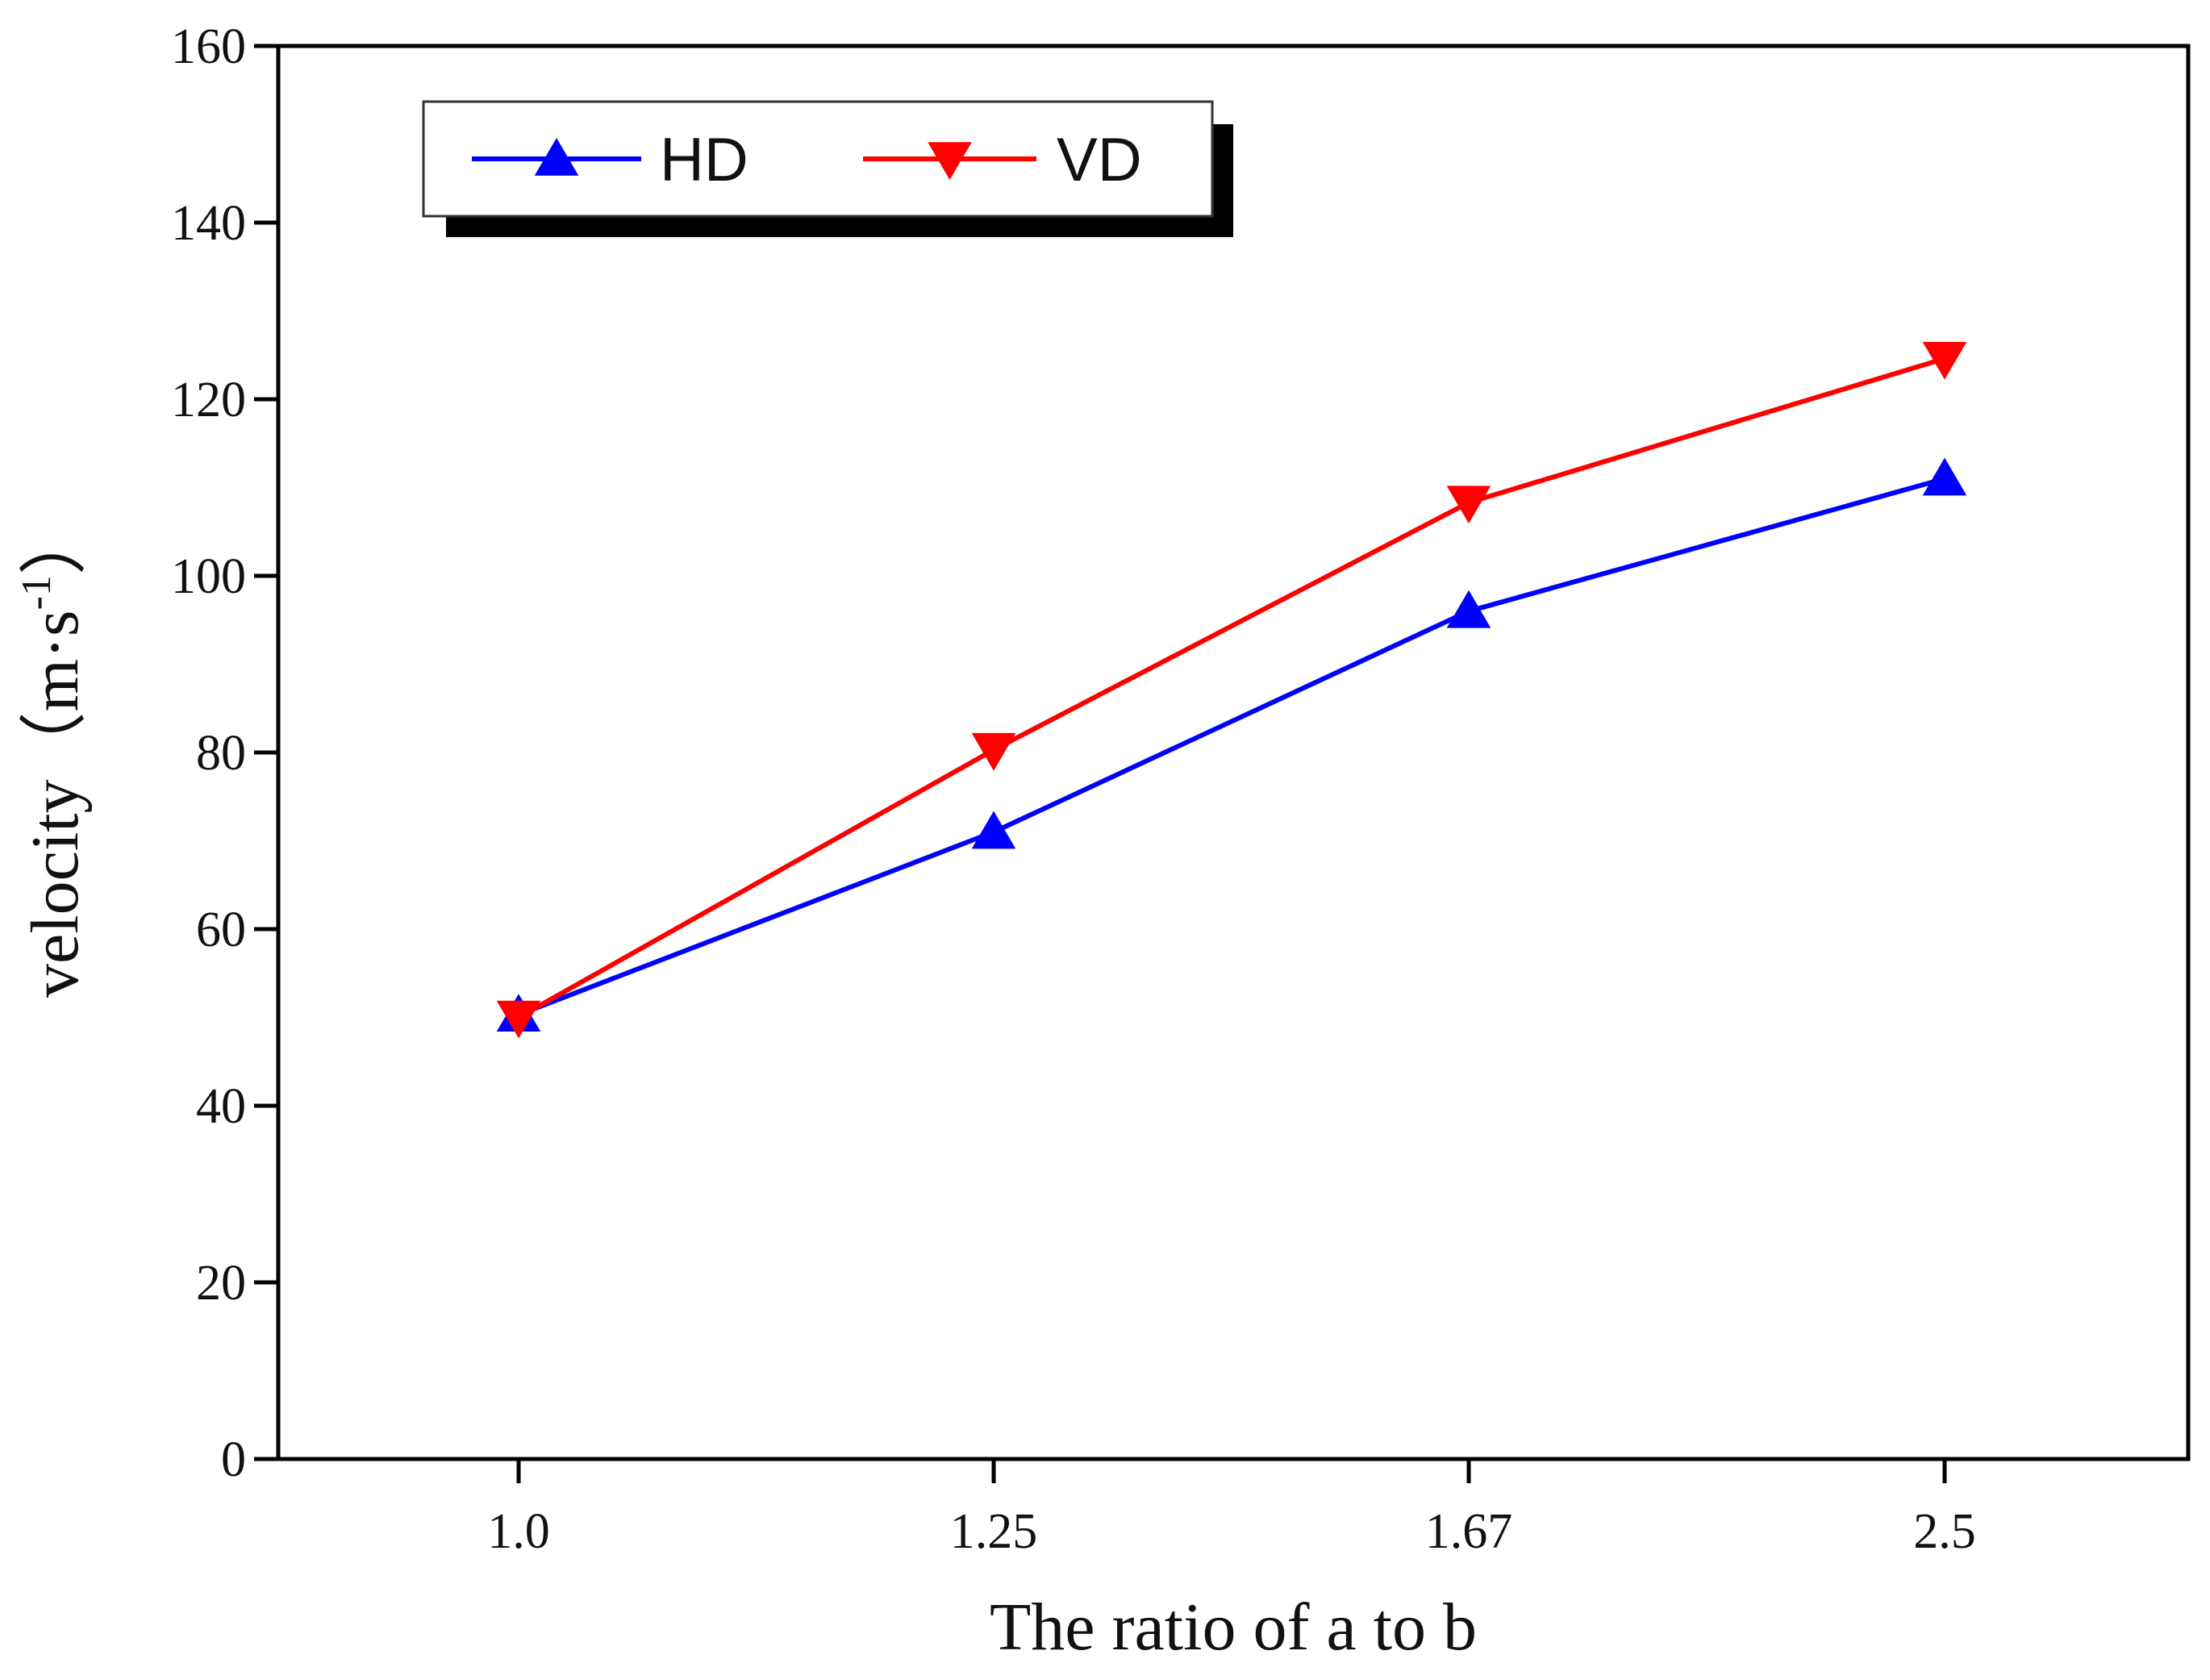 This screenshot has width=2210, height=1680. I want to click on x-axis: 1.0 1.25 1.67 2.5, so click(1231, 1509).